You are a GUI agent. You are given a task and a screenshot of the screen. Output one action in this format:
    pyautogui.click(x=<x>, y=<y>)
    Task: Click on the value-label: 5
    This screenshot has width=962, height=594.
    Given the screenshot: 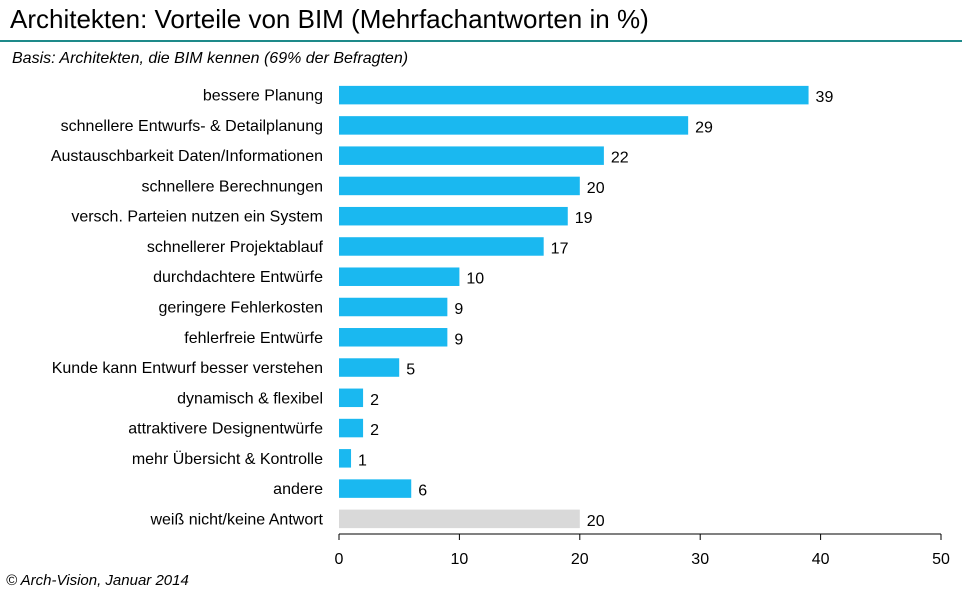 What is the action you would take?
    pyautogui.click(x=410, y=370)
    